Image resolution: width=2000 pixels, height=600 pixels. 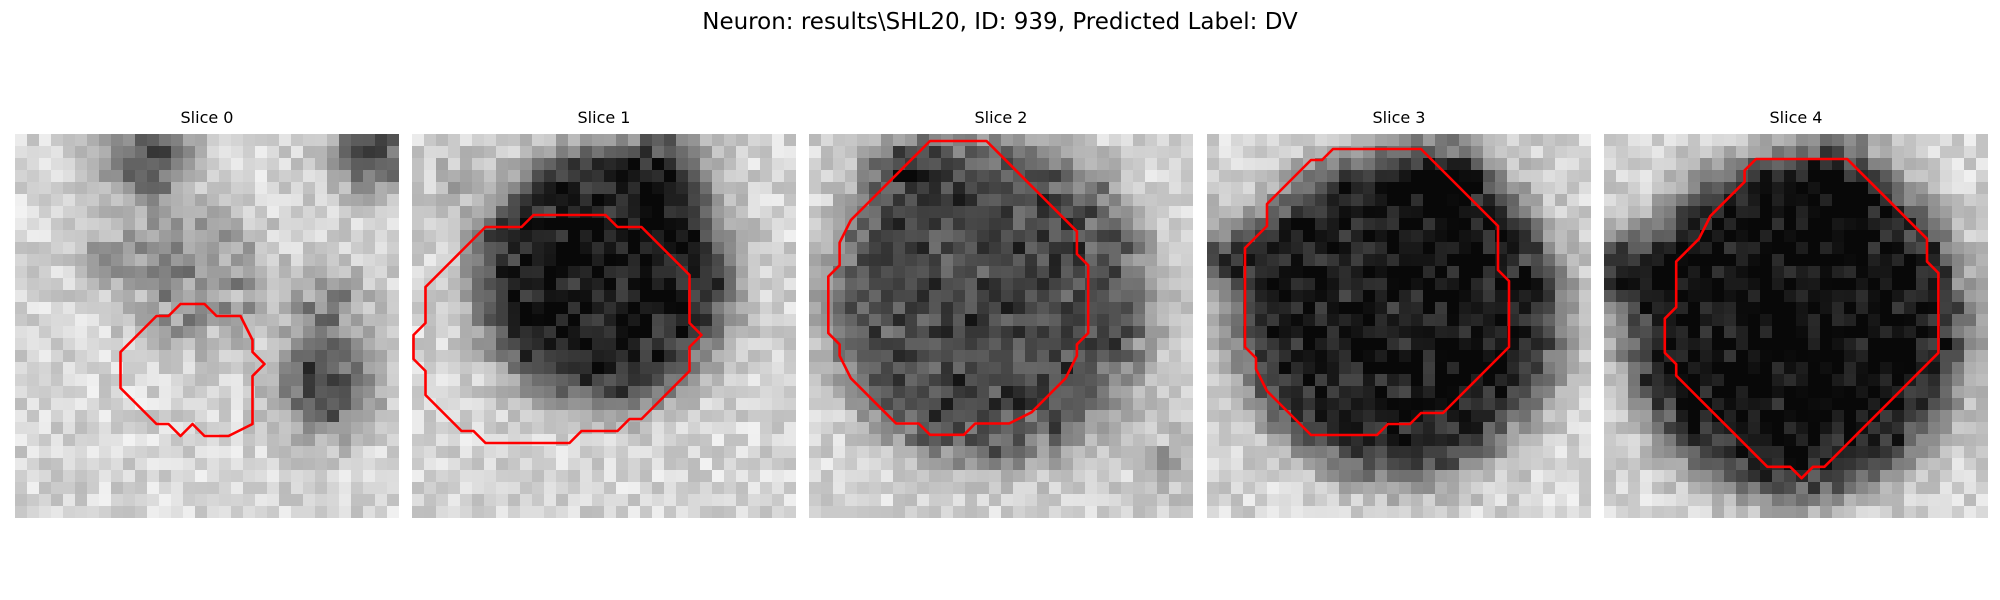 I want to click on slice-title: Slice 0, so click(x=207, y=117).